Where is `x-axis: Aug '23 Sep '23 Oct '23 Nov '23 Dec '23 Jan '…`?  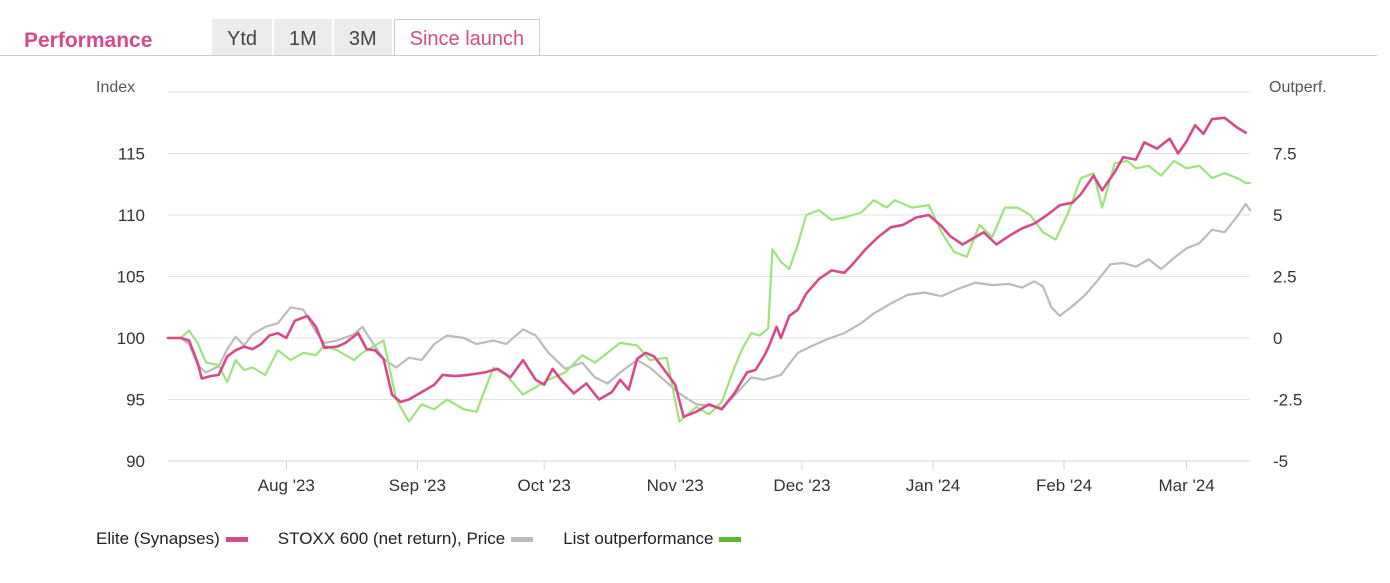 x-axis: Aug '23 Sep '23 Oct '23 Nov '23 Dec '23 Jan '… is located at coordinates (736, 478).